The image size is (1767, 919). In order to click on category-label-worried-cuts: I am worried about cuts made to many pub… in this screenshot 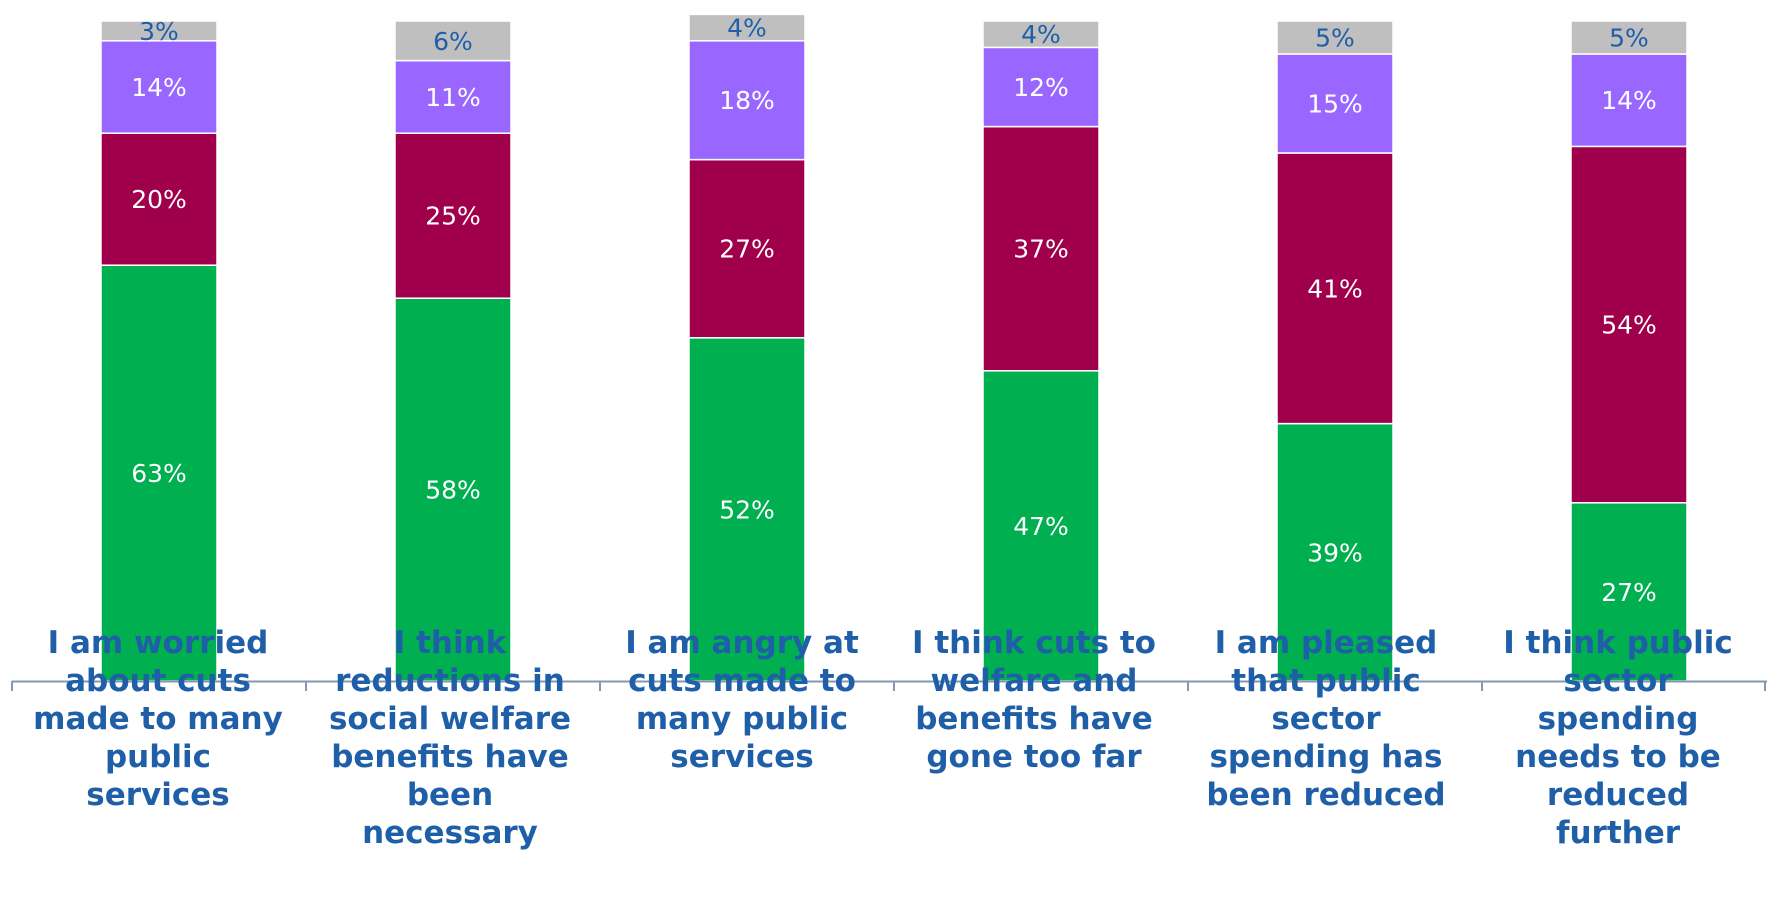, I will do `click(158, 719)`.